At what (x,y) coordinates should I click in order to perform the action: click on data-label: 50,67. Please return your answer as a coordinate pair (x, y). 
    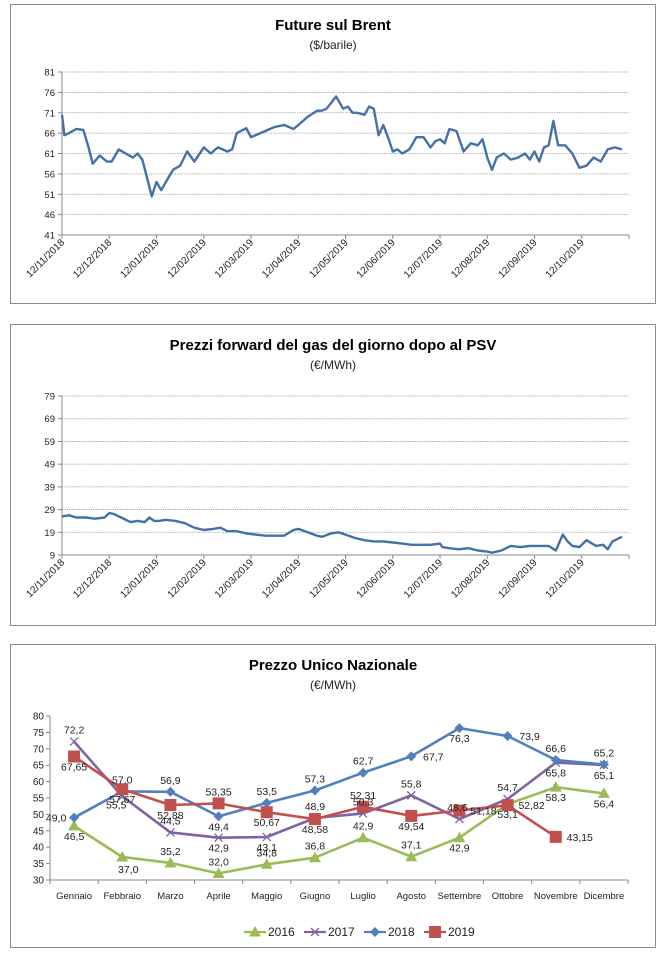
    Looking at the image, I should click on (267, 823).